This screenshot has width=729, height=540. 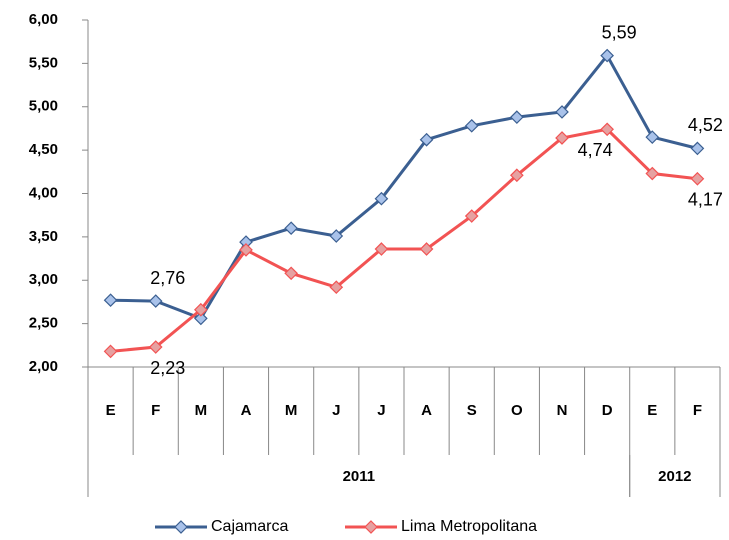 What do you see at coordinates (674, 476) in the screenshot?
I see `group-label: 2012` at bounding box center [674, 476].